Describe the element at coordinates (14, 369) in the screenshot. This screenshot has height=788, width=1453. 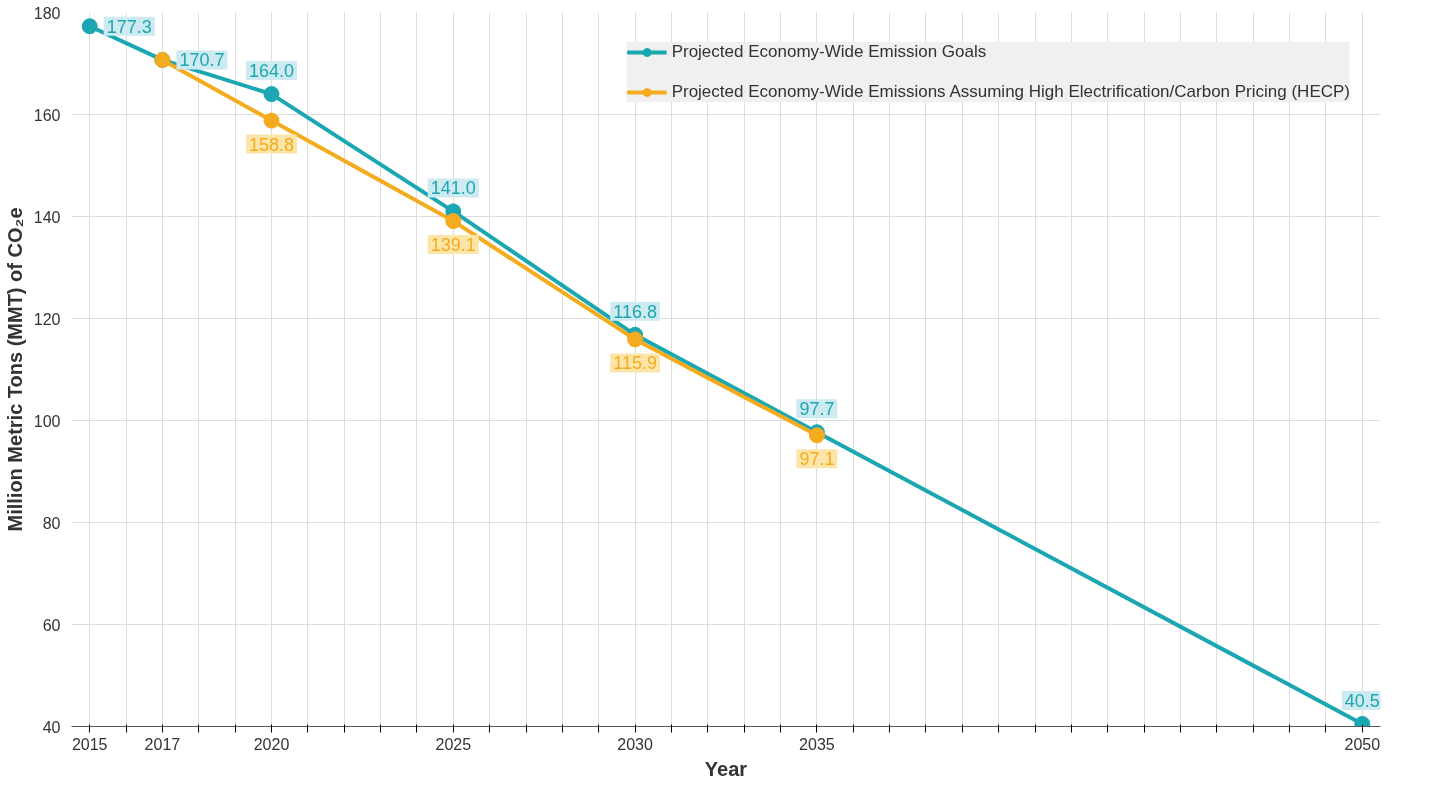
I see `y-axis-title: Million Metric Tons (MMT) of CO₂e` at that location.